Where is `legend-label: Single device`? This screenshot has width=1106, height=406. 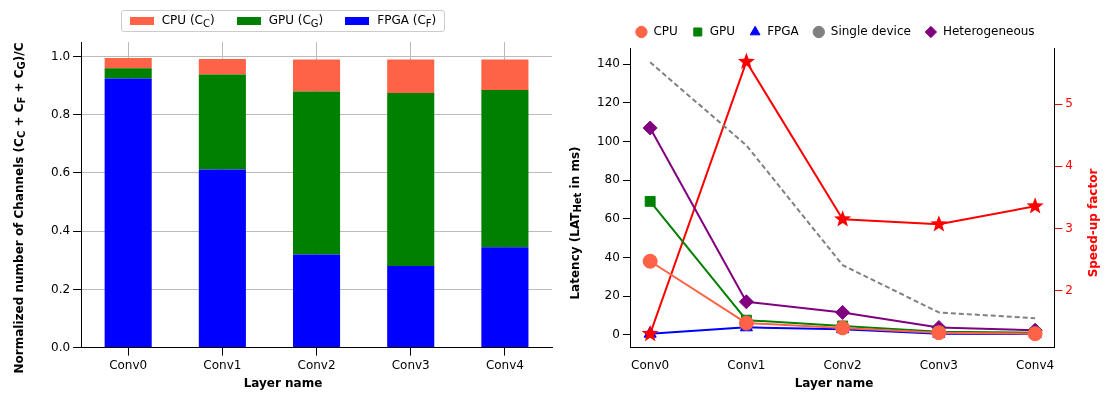 legend-label: Single device is located at coordinates (870, 31).